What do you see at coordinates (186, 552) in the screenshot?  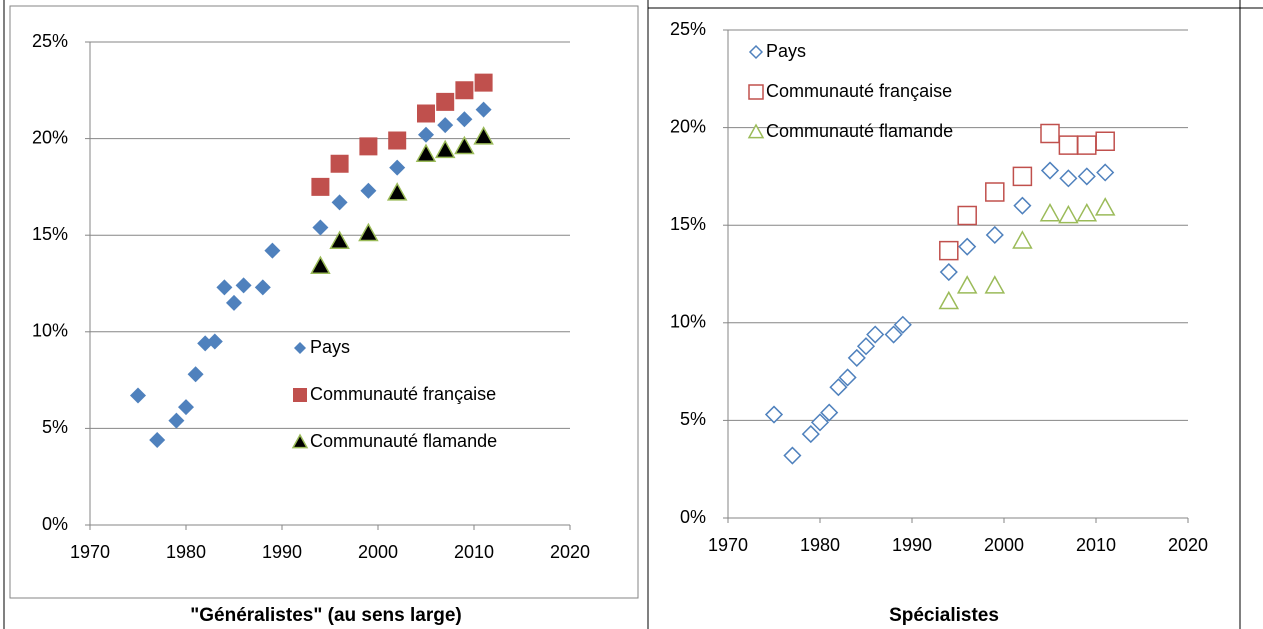 I see `x-tick-label: 1980` at bounding box center [186, 552].